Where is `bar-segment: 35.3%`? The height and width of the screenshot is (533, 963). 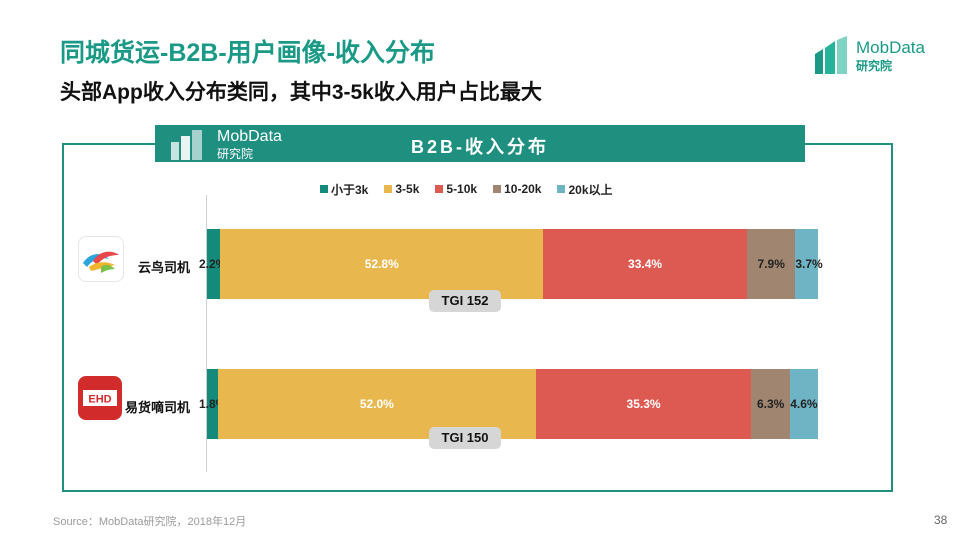
bar-segment: 35.3% is located at coordinates (643, 404).